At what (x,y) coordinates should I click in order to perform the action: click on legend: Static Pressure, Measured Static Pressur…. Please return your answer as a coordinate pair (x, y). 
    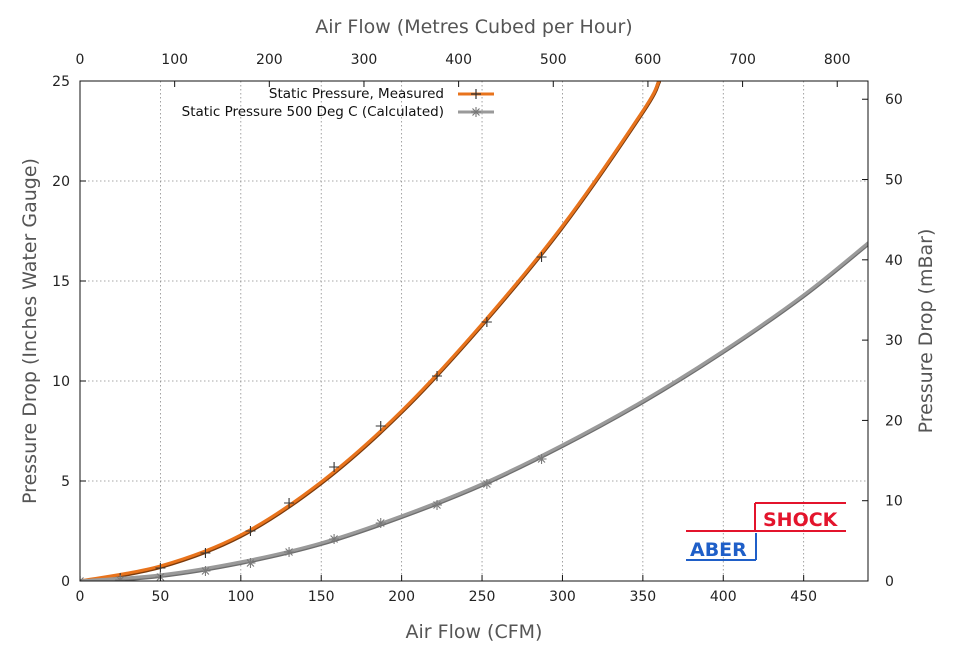
    Looking at the image, I should click on (338, 103).